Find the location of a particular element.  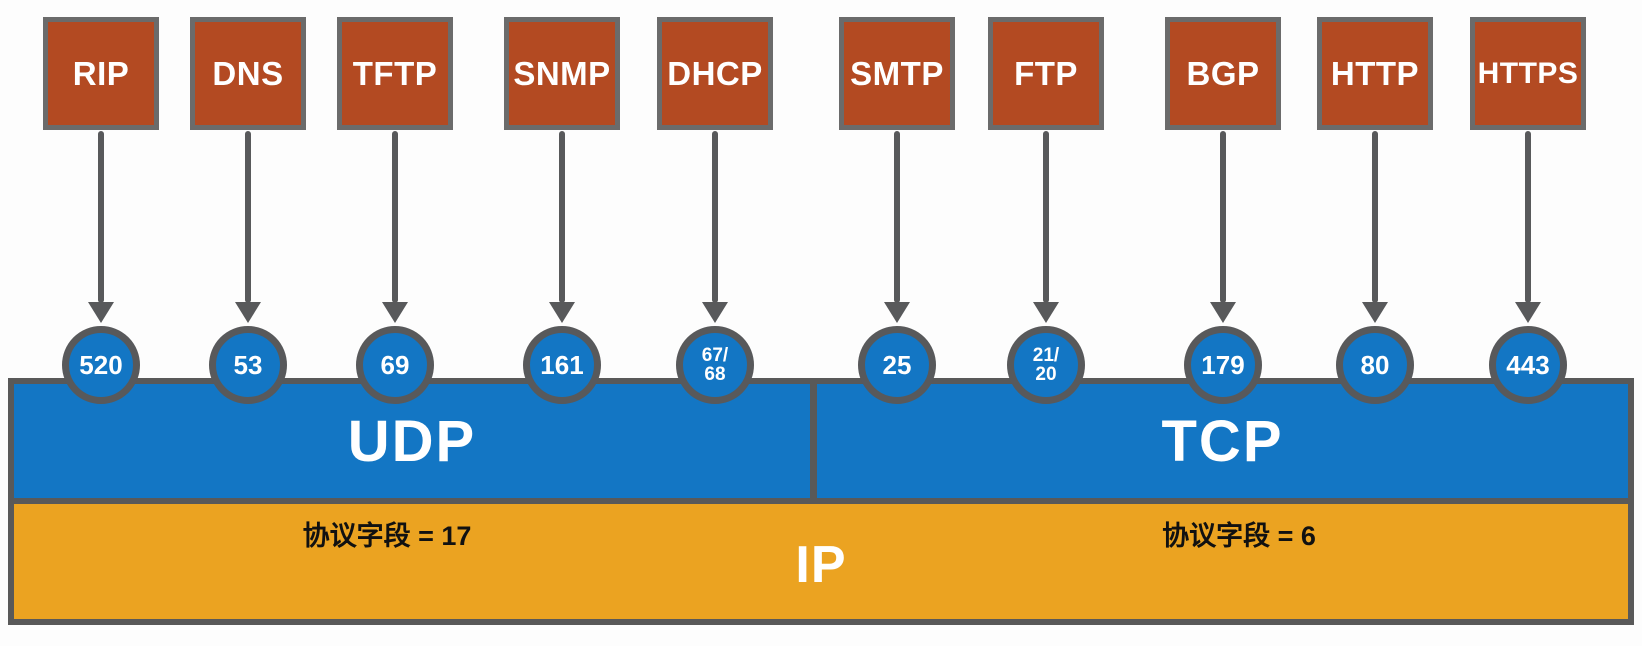

protocol-label: HTTP is located at coordinates (1375, 73).